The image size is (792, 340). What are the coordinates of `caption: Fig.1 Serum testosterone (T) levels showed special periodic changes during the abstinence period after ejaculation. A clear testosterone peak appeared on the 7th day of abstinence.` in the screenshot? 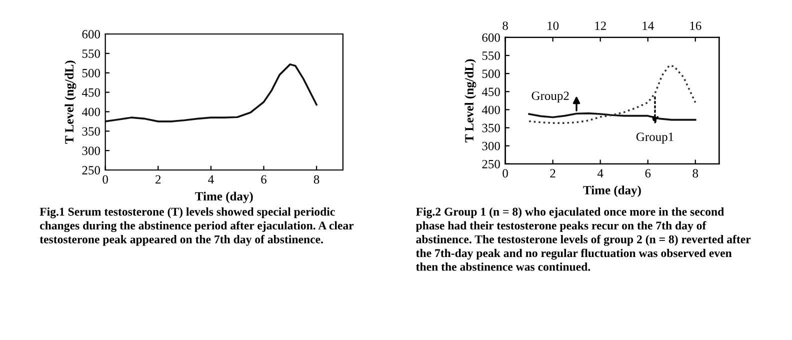 It's located at (197, 226).